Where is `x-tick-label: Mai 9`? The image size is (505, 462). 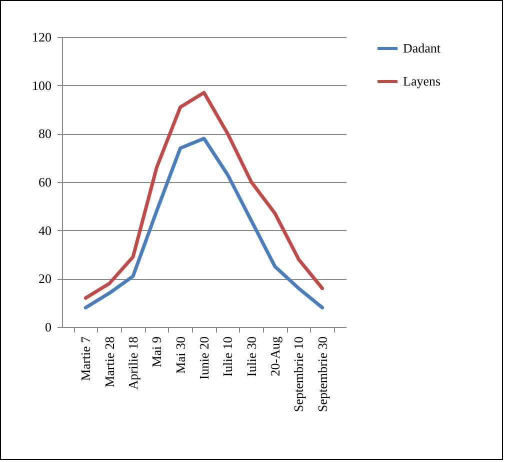 x-tick-label: Mai 9 is located at coordinates (156, 352).